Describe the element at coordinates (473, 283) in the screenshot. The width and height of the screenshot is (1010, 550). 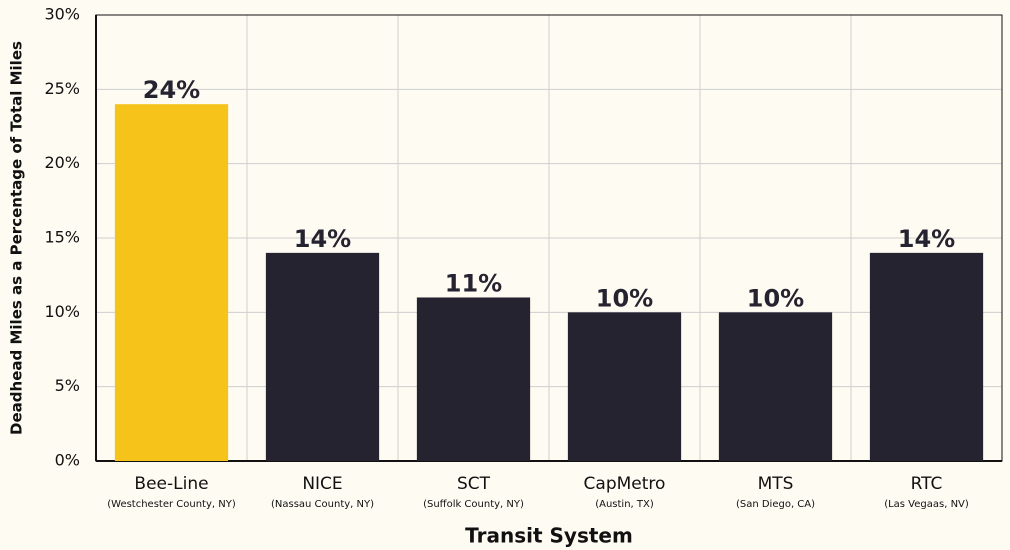
I see `value-label: 11%` at that location.